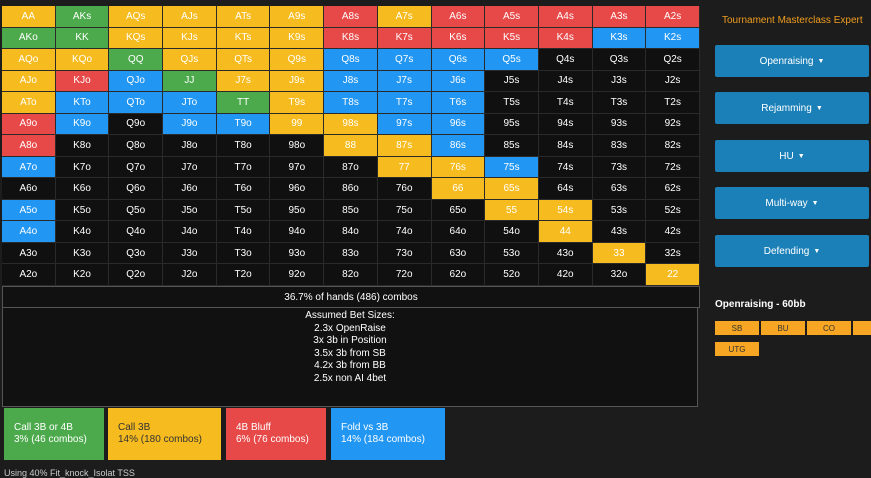 Image resolution: width=871 pixels, height=478 pixels. What do you see at coordinates (351, 232) in the screenshot?
I see `hand-cell: 84o` at bounding box center [351, 232].